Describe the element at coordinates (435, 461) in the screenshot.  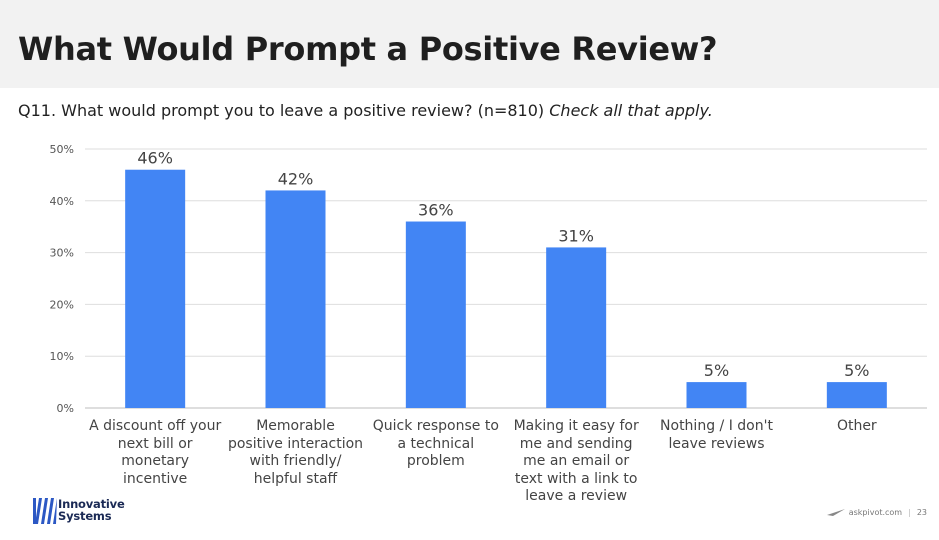
I see `x-tick-label-line: problem` at that location.